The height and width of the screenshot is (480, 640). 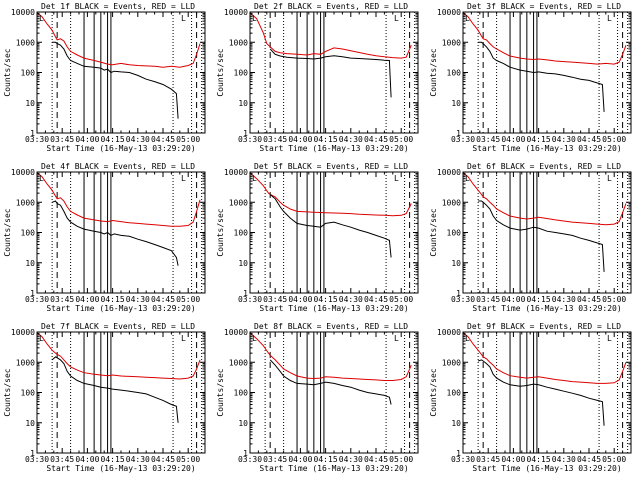 What do you see at coordinates (118, 326) in the screenshot?
I see `panel-title: Det 7f BLACK = Events, RED = LLD` at bounding box center [118, 326].